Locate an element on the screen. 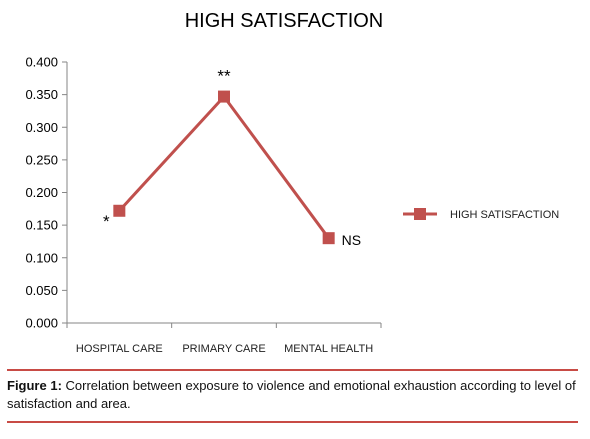 Image resolution: width=590 pixels, height=439 pixels. x-axis: HOSPITAL CARE PRIMARY CARE MENTAL HEALTH is located at coordinates (224, 338).